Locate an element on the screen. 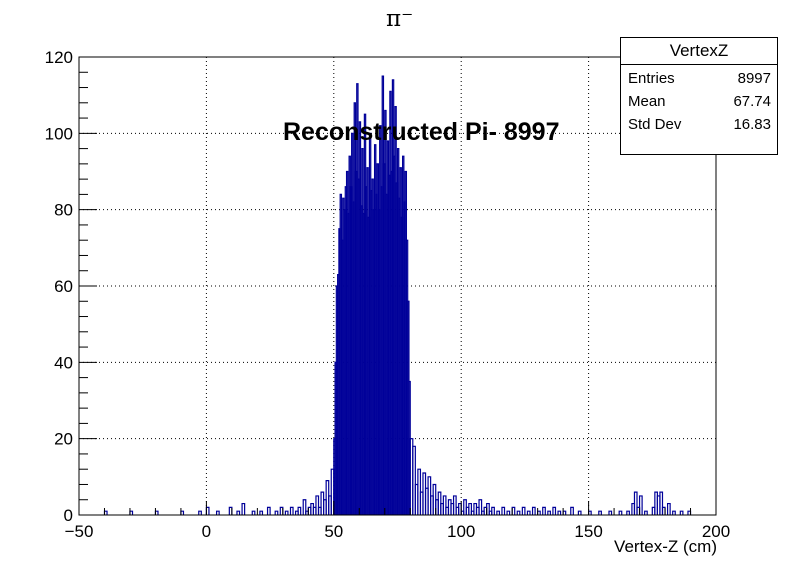 This screenshot has height=572, width=796. x-axis-label: Vertex-Z (cm) is located at coordinates (665, 546).